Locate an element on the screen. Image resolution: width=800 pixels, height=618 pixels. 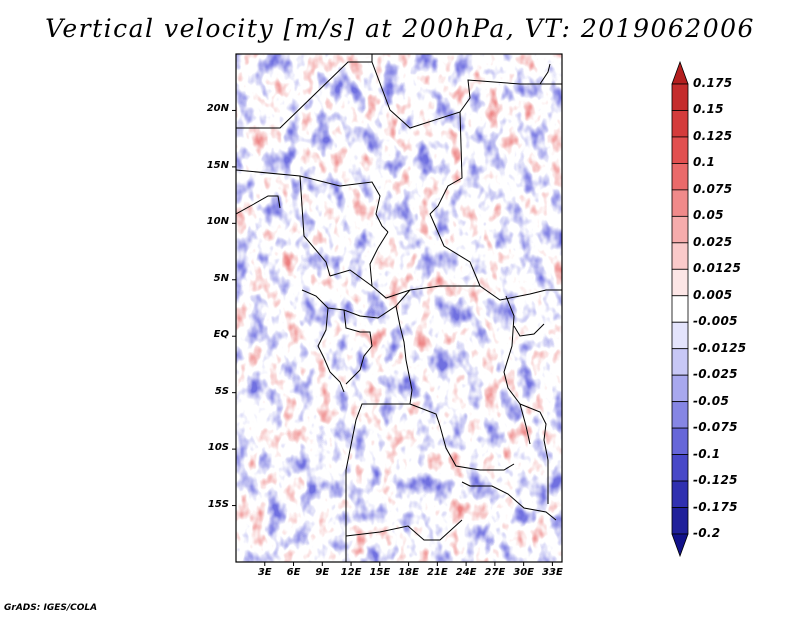
colorbar-label: 0.005 is located at coordinates (713, 294).